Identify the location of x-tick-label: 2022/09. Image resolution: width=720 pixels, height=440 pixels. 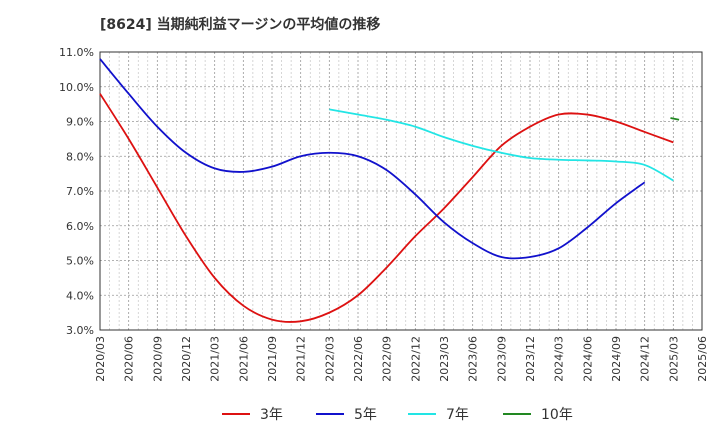
(387, 359).